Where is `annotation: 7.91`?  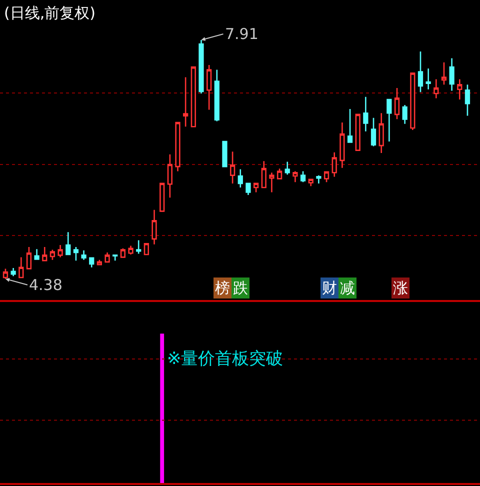 annotation: 7.91 is located at coordinates (241, 34).